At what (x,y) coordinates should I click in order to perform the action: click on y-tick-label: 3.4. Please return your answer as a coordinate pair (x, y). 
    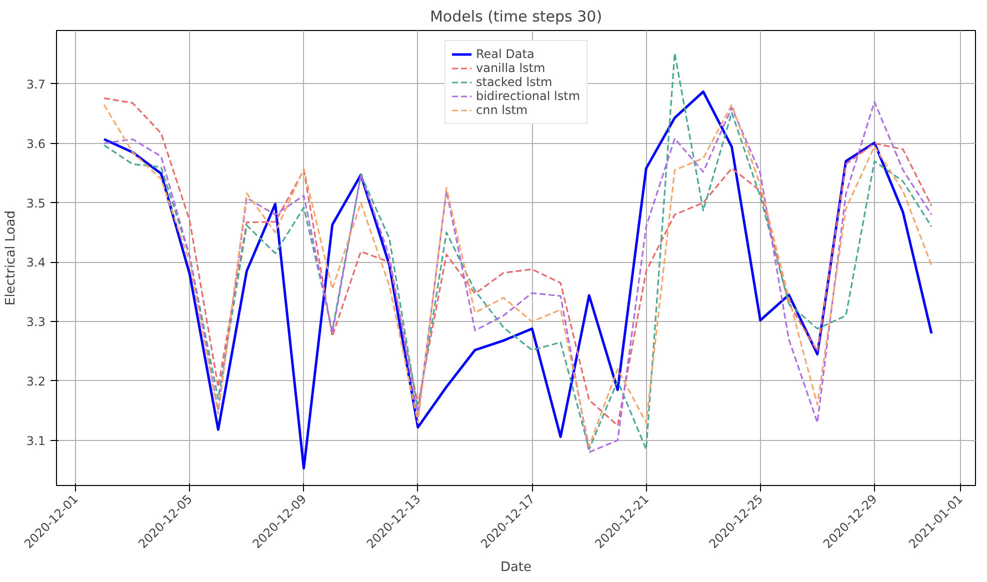
    Looking at the image, I should click on (36, 263).